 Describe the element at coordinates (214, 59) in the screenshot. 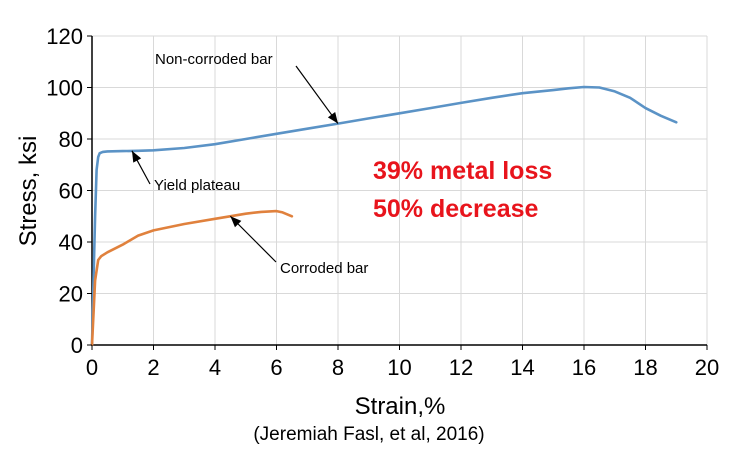

I see `annotation-non-corroded-bar: Non-corroded bar` at that location.